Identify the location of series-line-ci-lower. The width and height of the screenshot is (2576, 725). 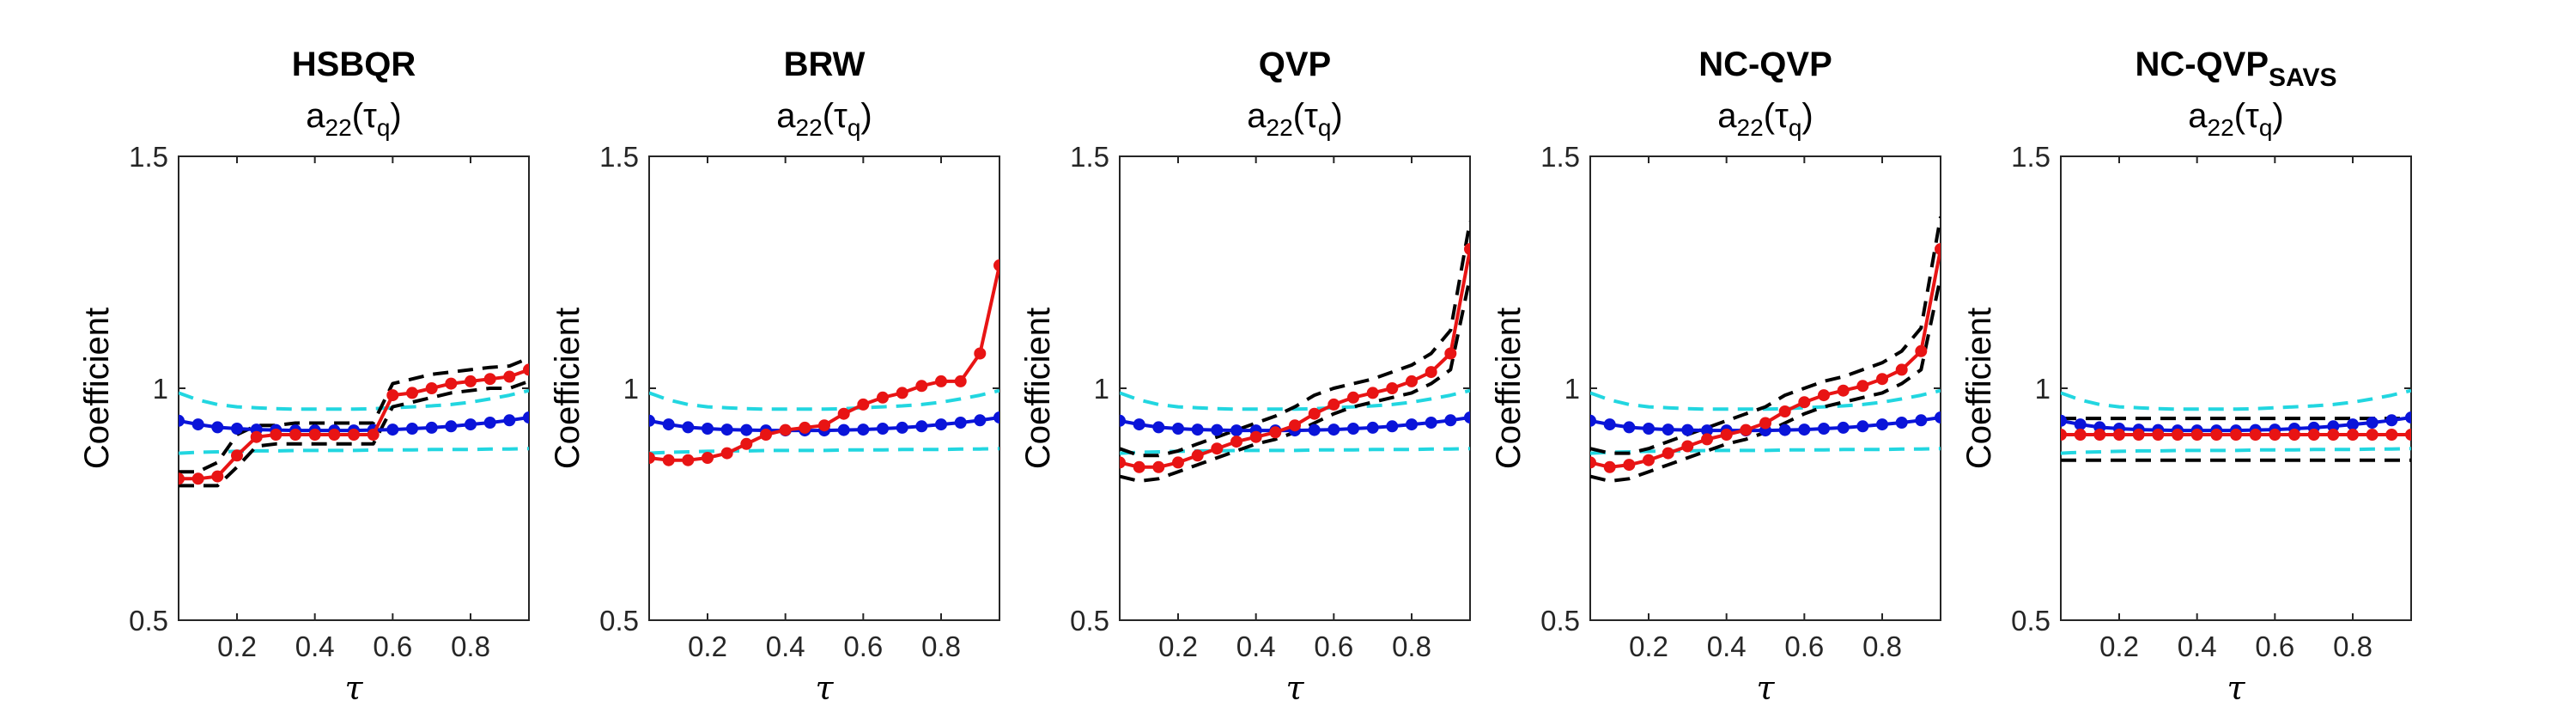
(354, 434).